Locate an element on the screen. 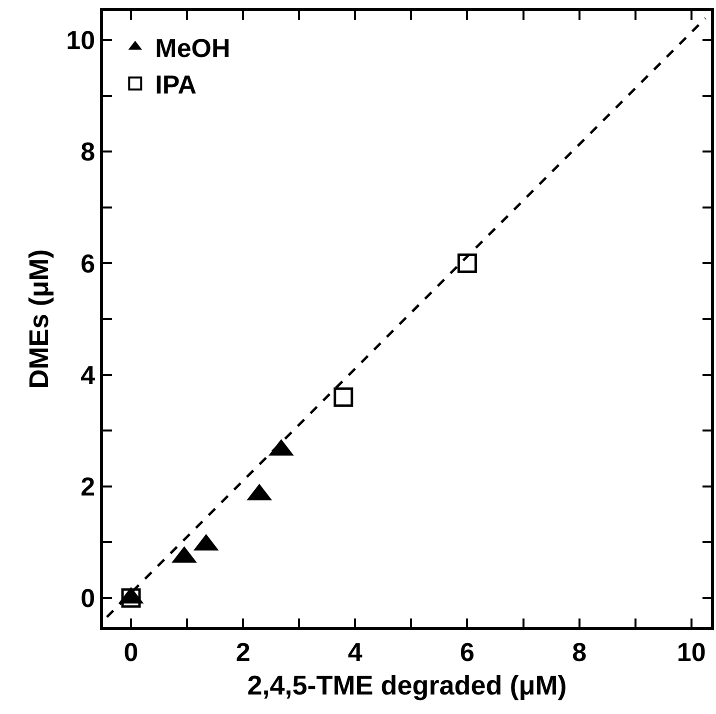  y-tick-label: 10 is located at coordinates (81, 40).